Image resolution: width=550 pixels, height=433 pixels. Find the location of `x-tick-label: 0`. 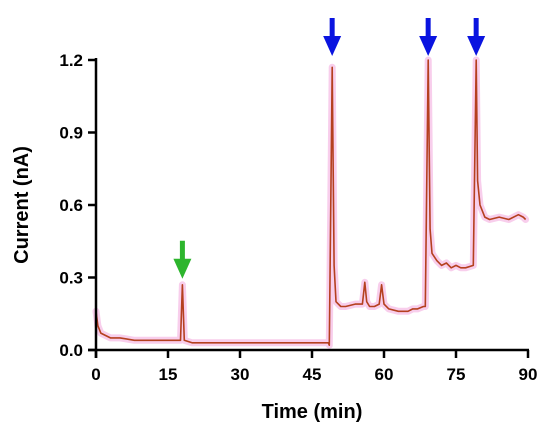

x-tick-label: 0 is located at coordinates (95, 374).